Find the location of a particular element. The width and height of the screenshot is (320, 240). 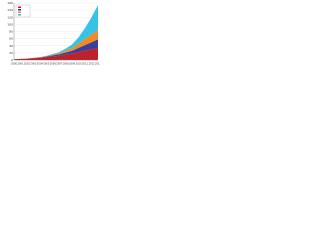

x-tick-label: 2008 is located at coordinates (66, 64).